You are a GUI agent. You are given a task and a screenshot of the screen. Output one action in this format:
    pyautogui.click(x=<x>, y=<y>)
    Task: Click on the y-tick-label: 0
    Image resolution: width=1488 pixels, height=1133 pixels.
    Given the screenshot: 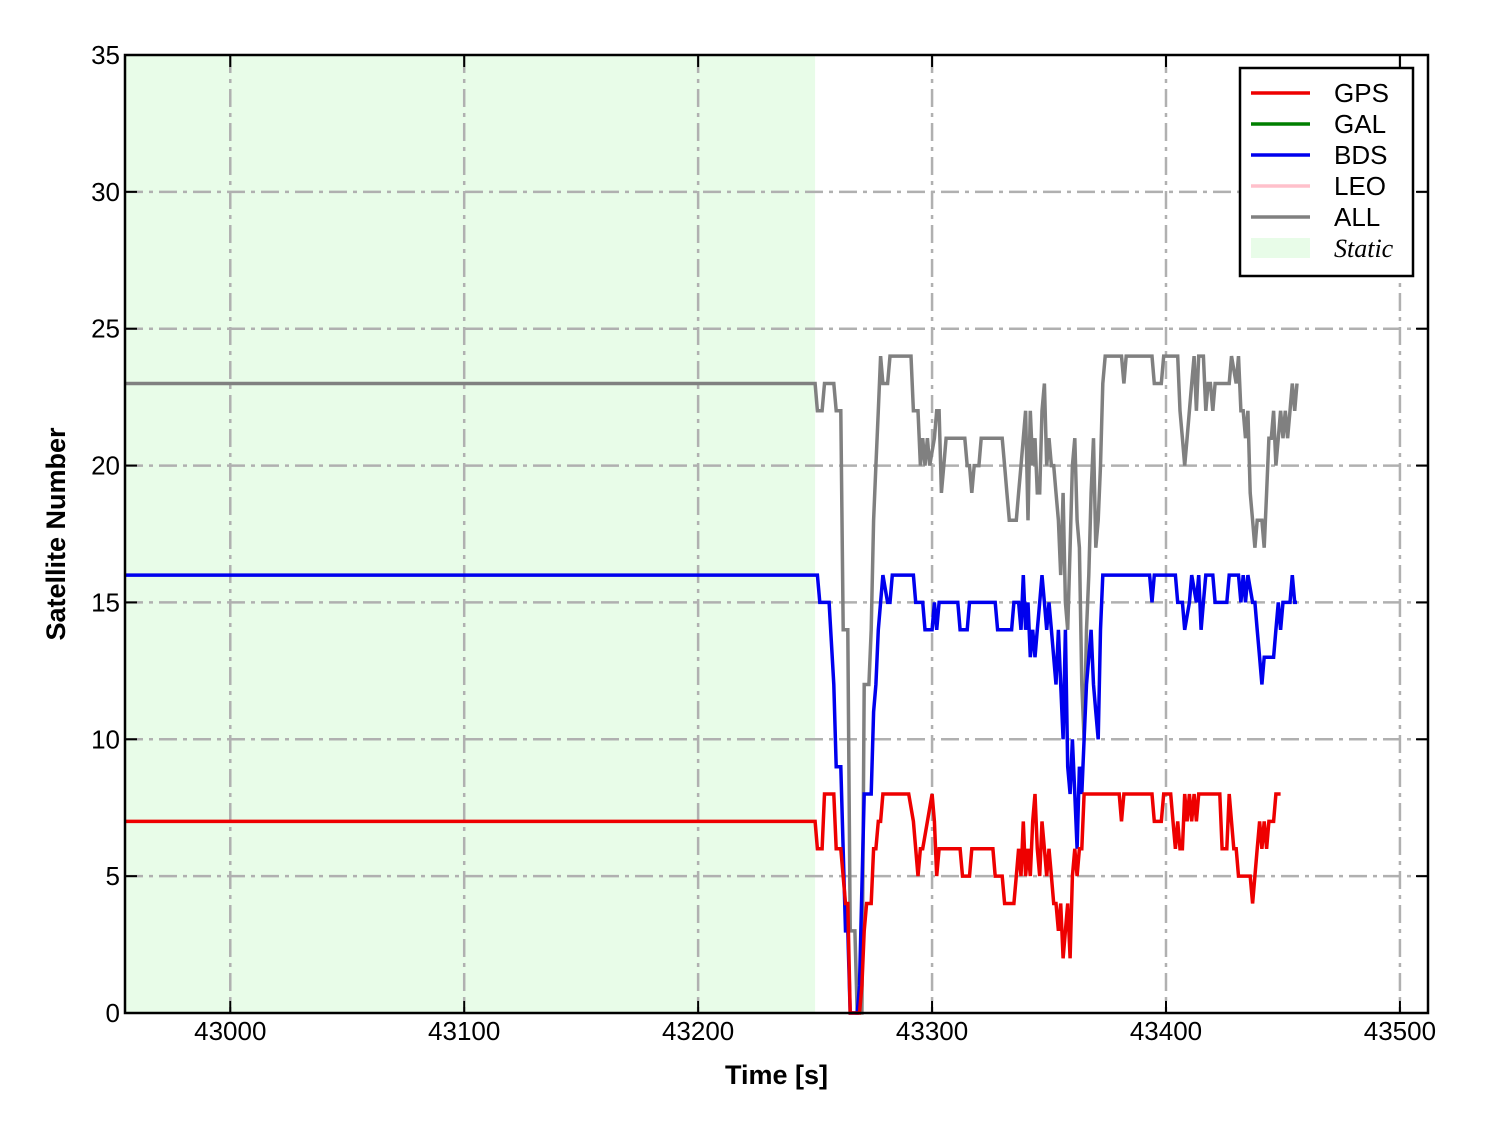 What is the action you would take?
    pyautogui.click(x=113, y=1013)
    